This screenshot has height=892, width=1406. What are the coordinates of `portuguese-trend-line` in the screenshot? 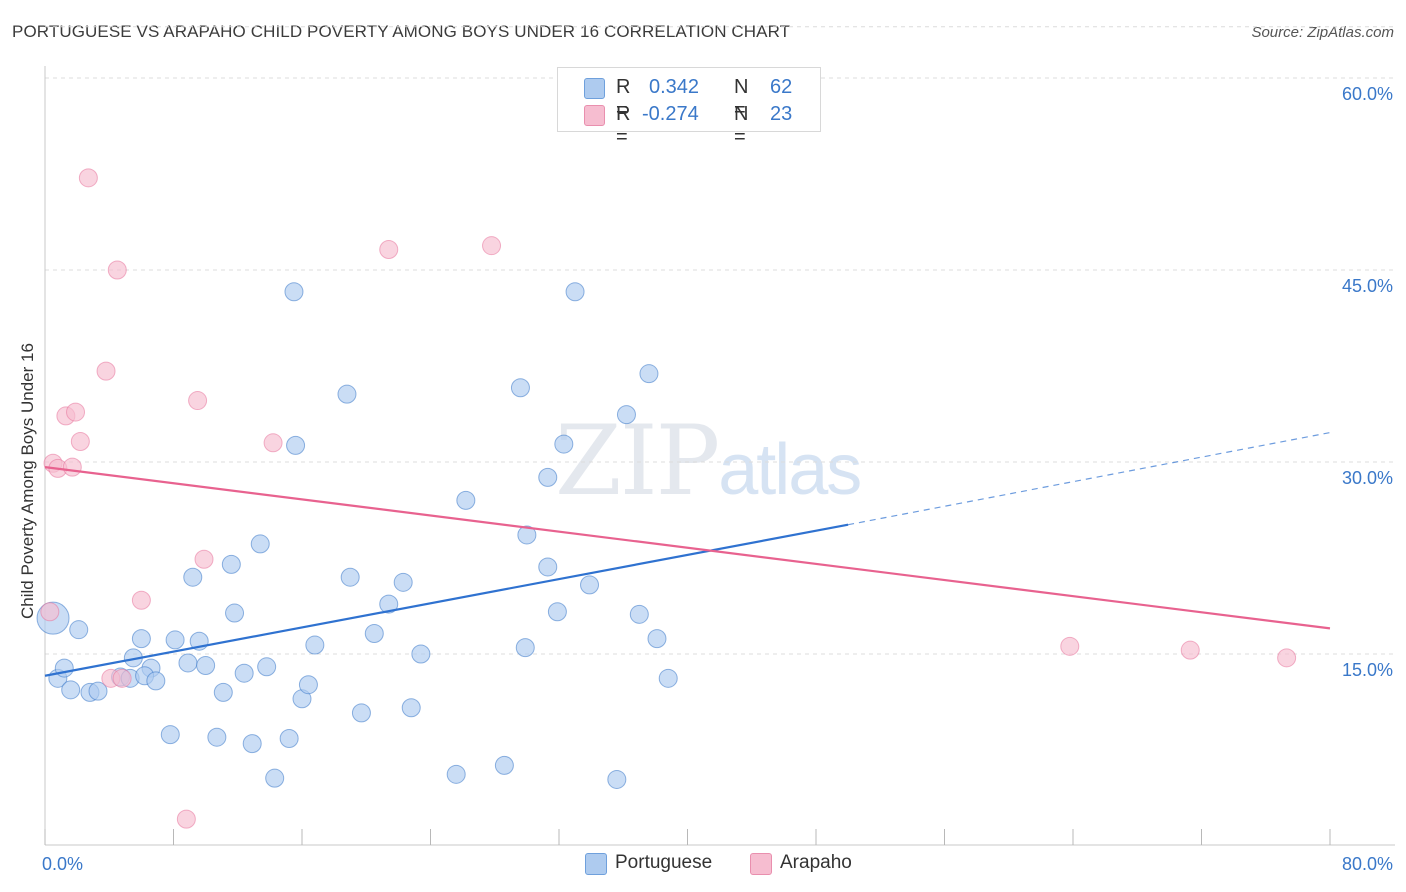 It's located at (446, 600).